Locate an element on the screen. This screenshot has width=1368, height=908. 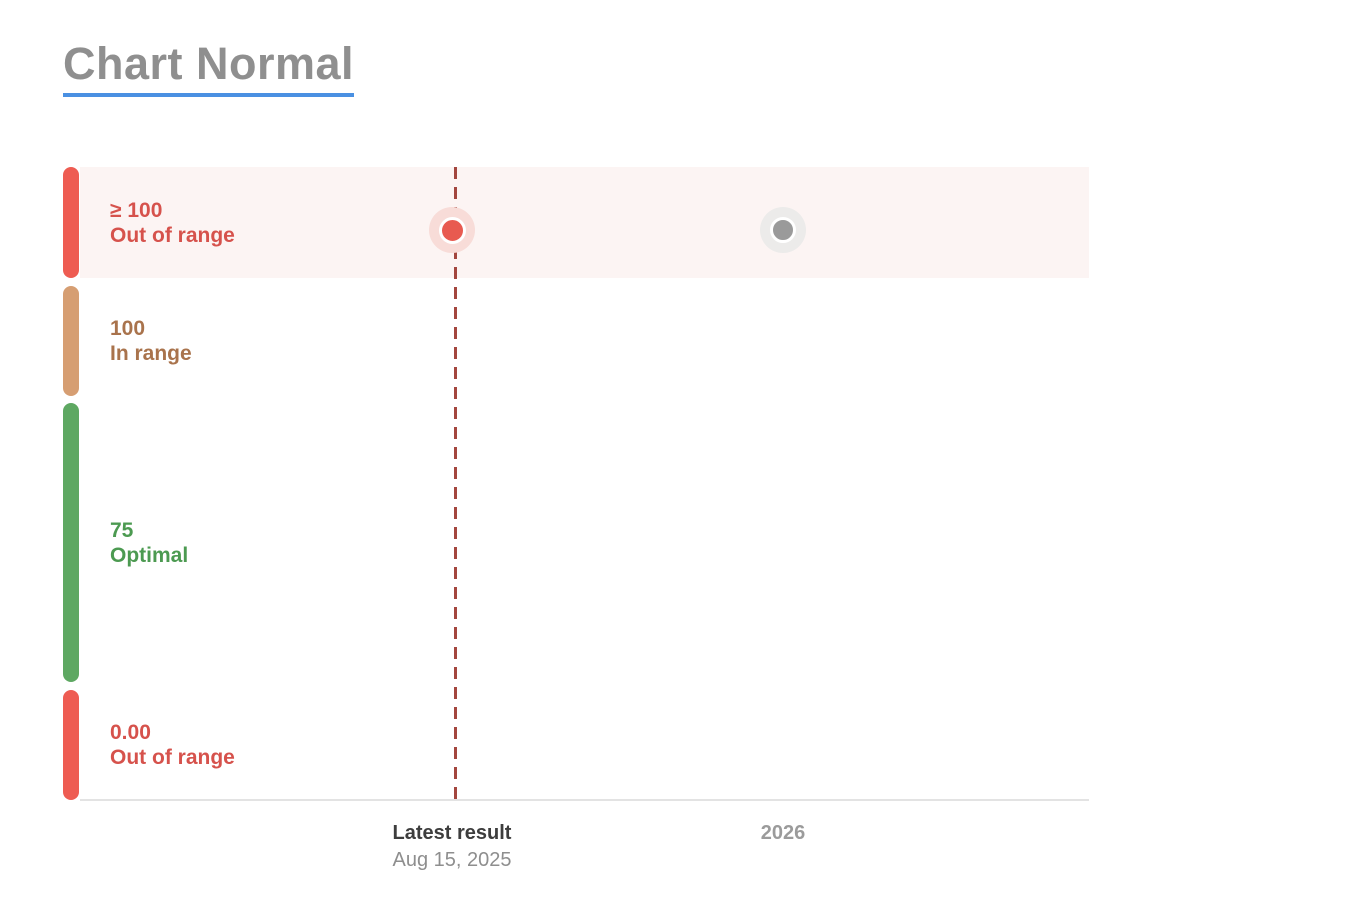
band-bar-out-of-range-high is located at coordinates (71, 222).